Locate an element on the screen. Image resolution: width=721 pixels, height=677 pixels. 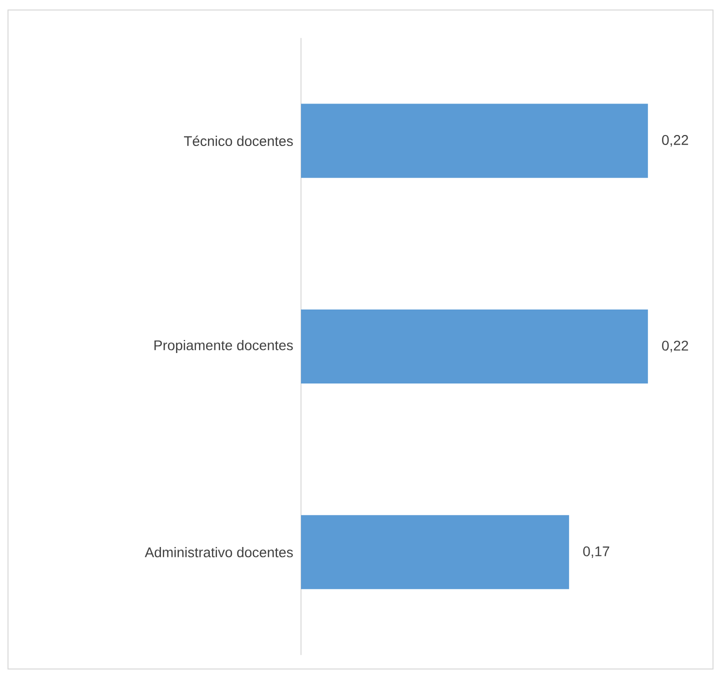
y-tick-label: Propiamente docentes is located at coordinates (223, 347).